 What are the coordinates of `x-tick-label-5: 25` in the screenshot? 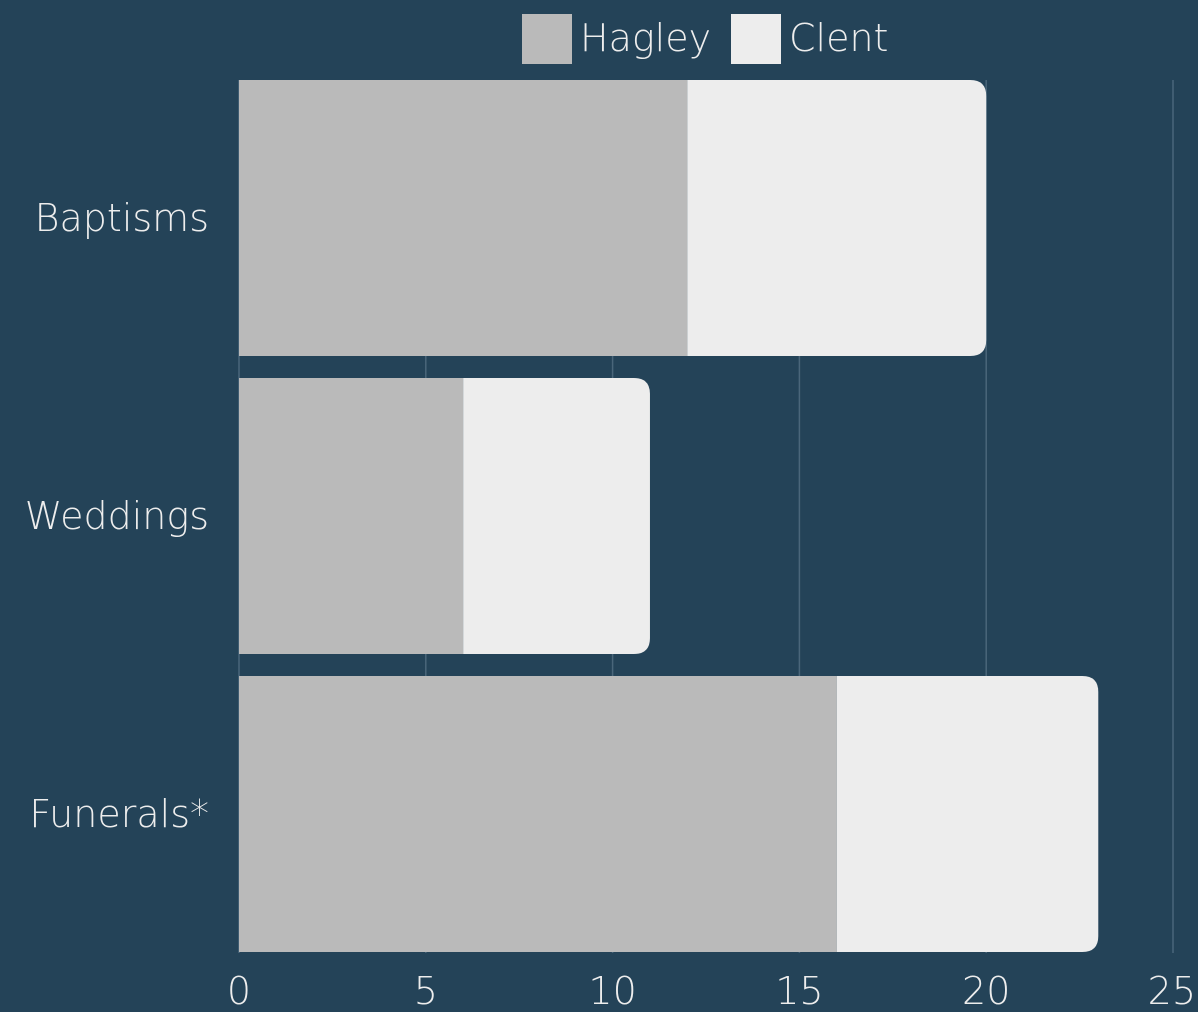 It's located at (1172, 990).